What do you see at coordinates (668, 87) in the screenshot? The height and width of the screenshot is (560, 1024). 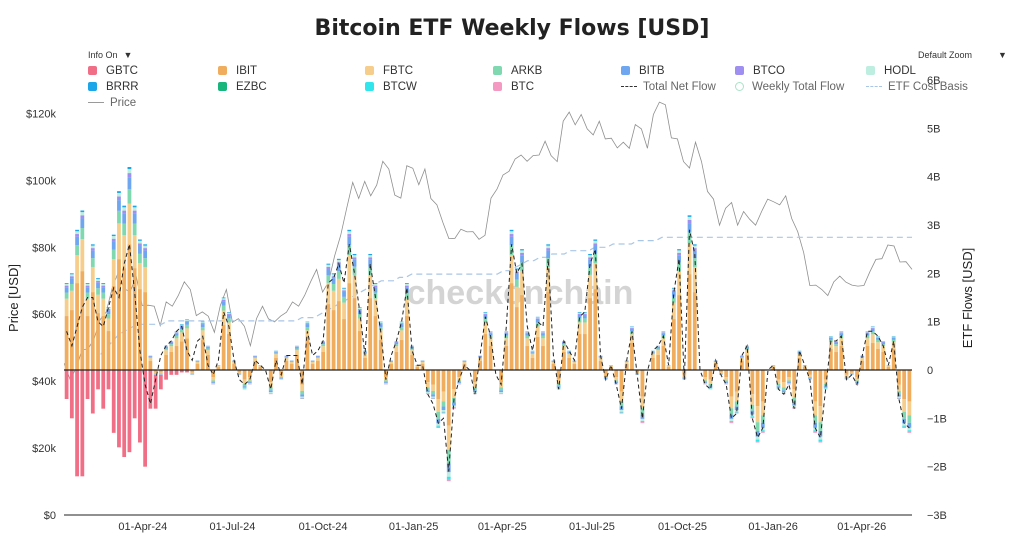 I see `legend-item-total-net-flow: Total Net Flow` at bounding box center [668, 87].